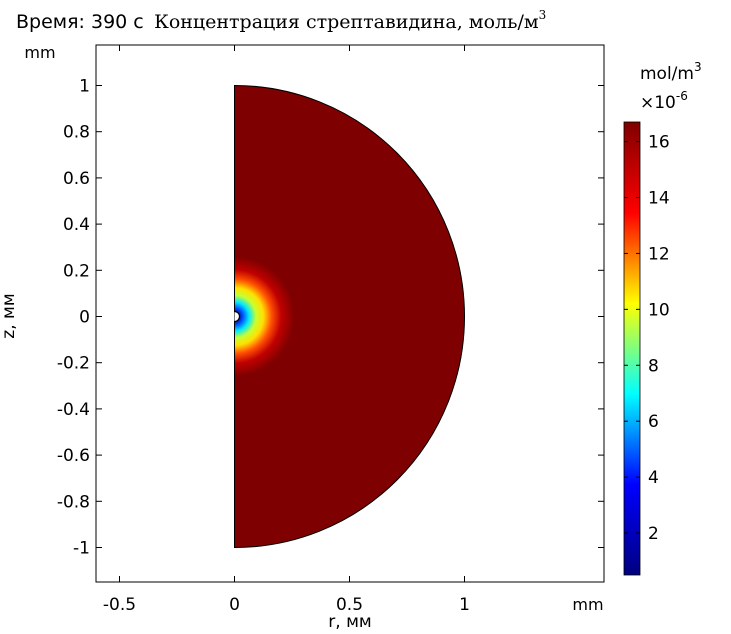  What do you see at coordinates (659, 199) in the screenshot?
I see `colorbar-tick-label: 14` at bounding box center [659, 199].